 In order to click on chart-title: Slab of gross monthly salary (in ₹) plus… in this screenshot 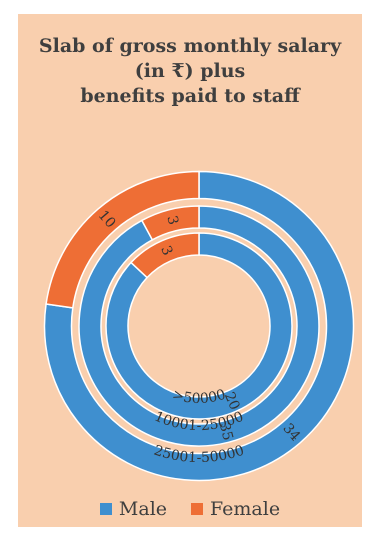, I will do `click(190, 71)`.